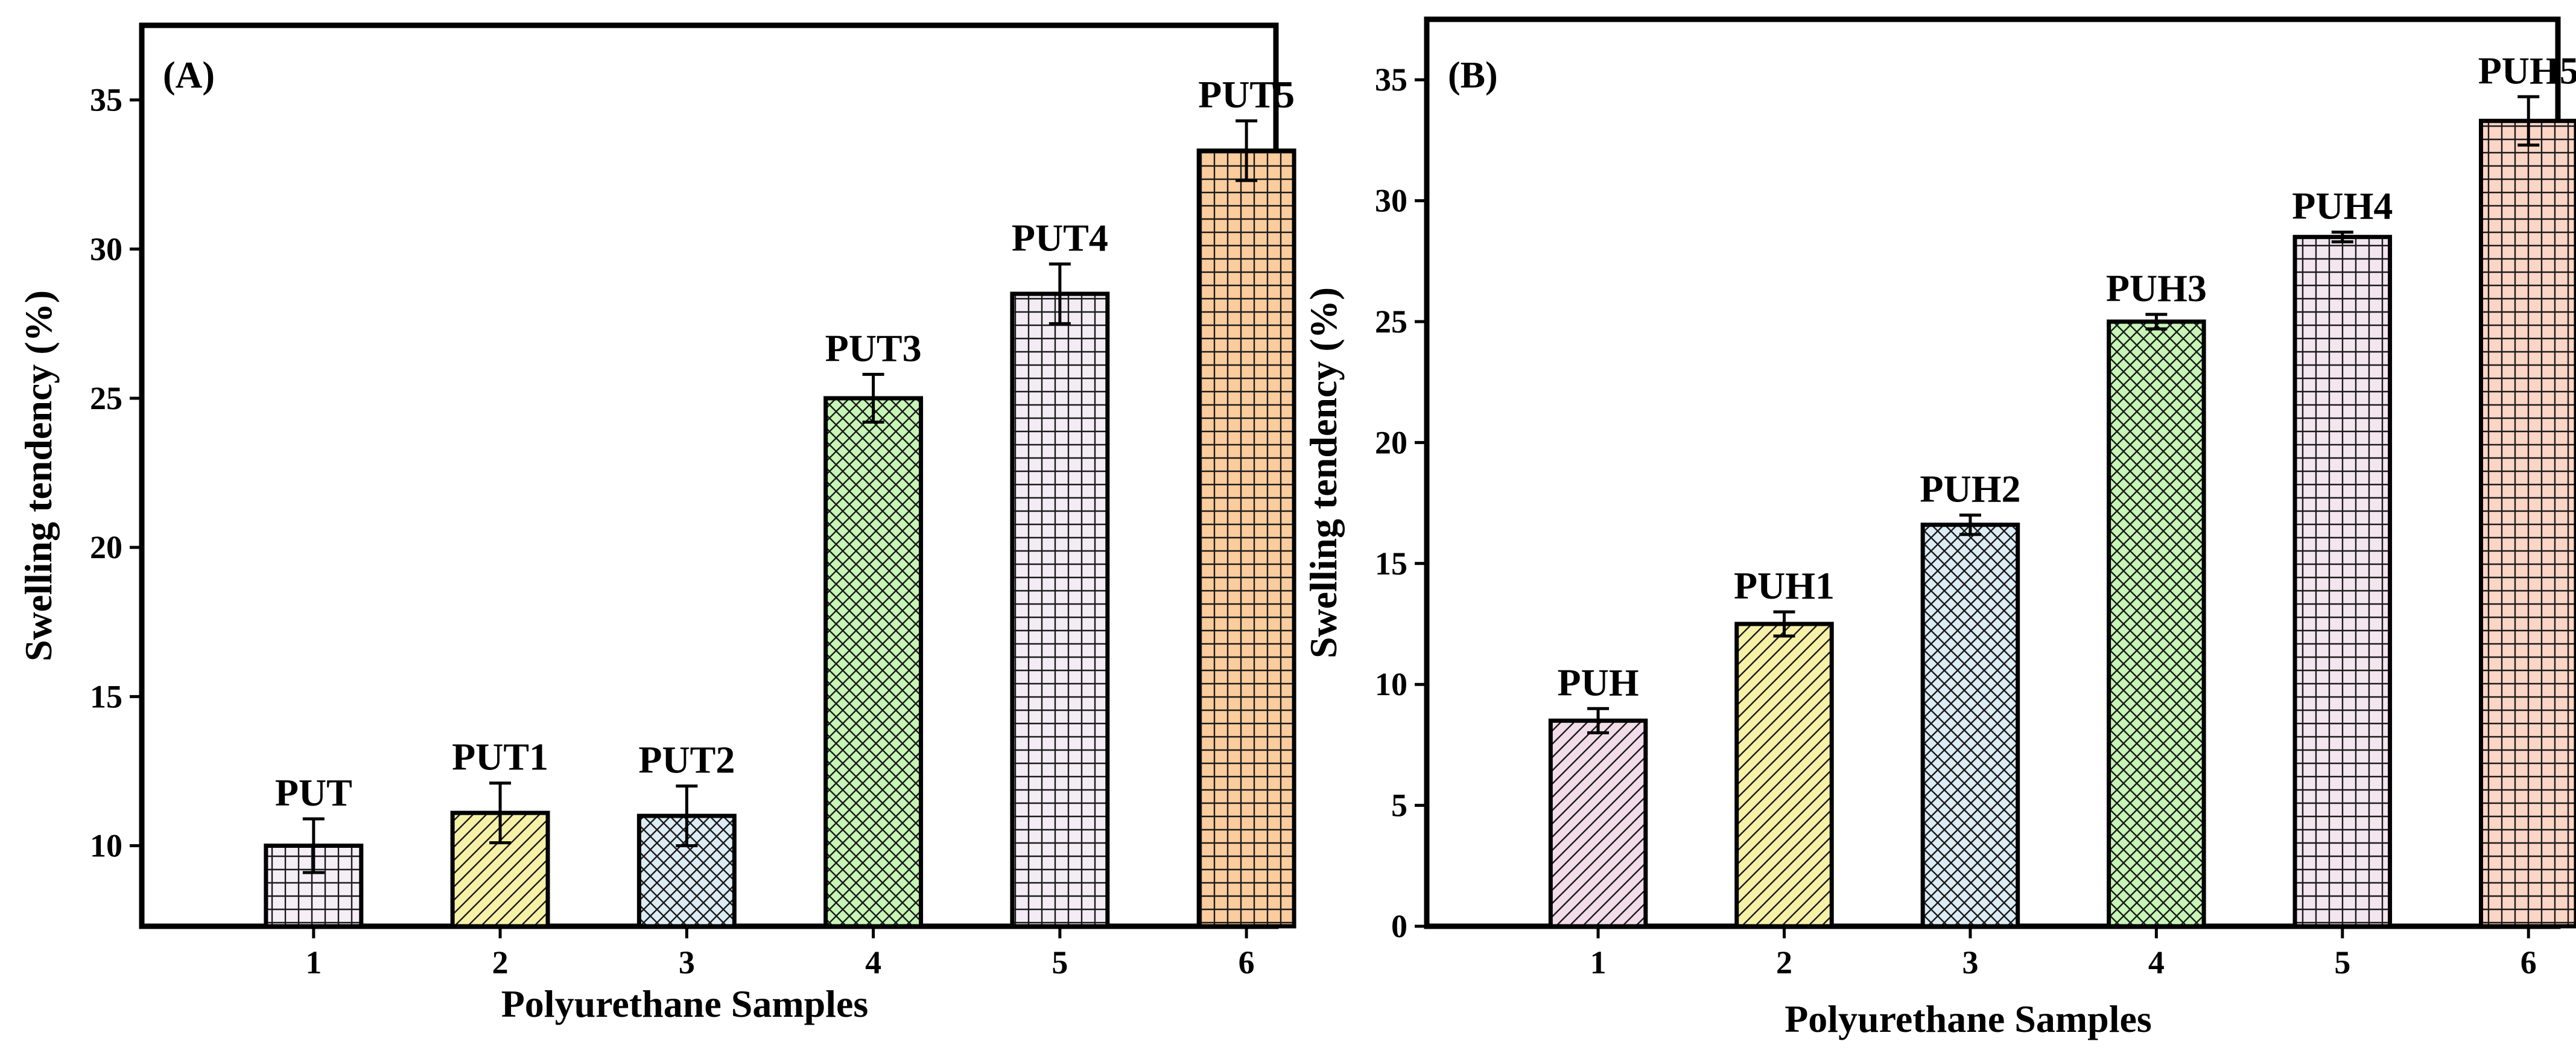  Describe the element at coordinates (189, 75) in the screenshot. I see `panel-label: (A)` at that location.